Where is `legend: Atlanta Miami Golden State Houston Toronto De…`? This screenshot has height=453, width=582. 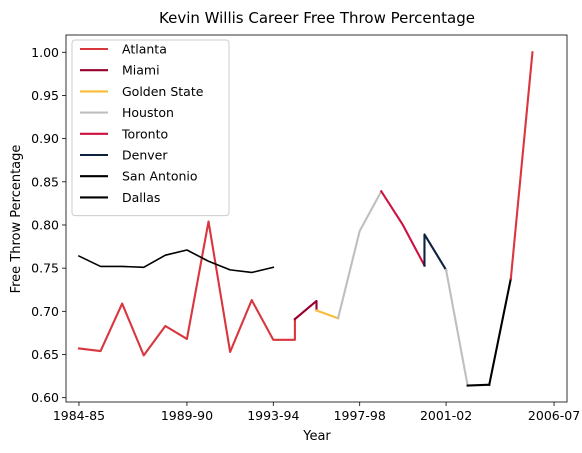 legend: Atlanta Miami Golden State Houston Toronto De… is located at coordinates (150, 128).